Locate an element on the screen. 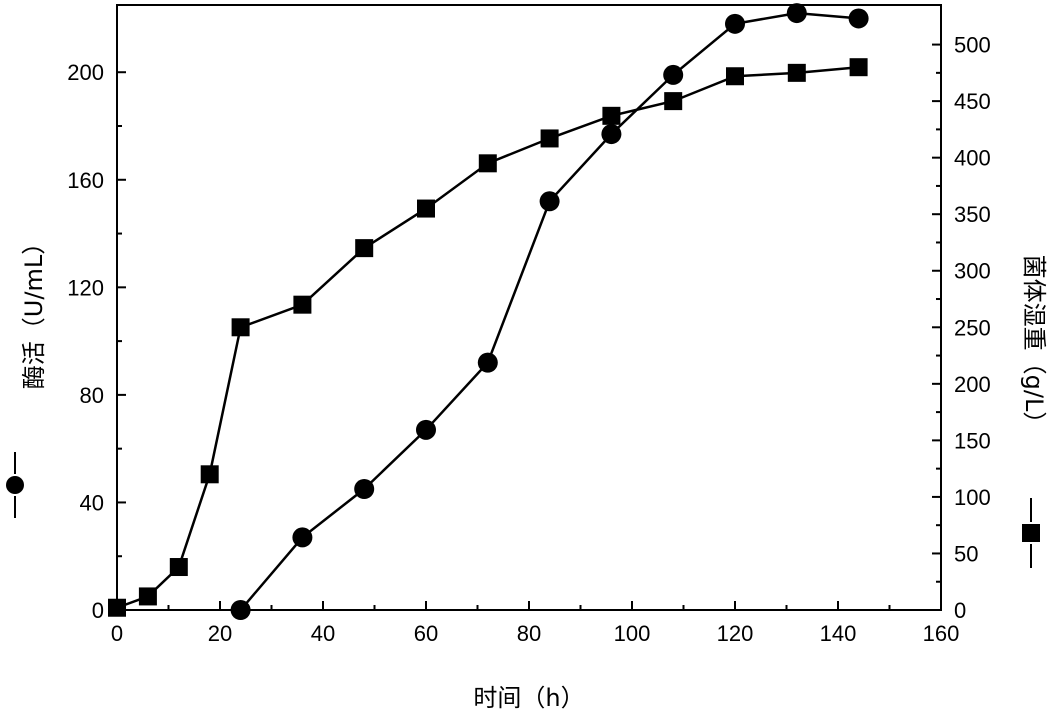  legend-marker-square is located at coordinates (1031, 533).